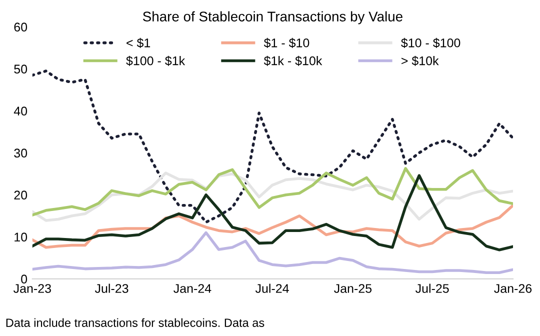  Describe the element at coordinates (21, 153) in the screenshot. I see `y-tick-label: 30` at that location.